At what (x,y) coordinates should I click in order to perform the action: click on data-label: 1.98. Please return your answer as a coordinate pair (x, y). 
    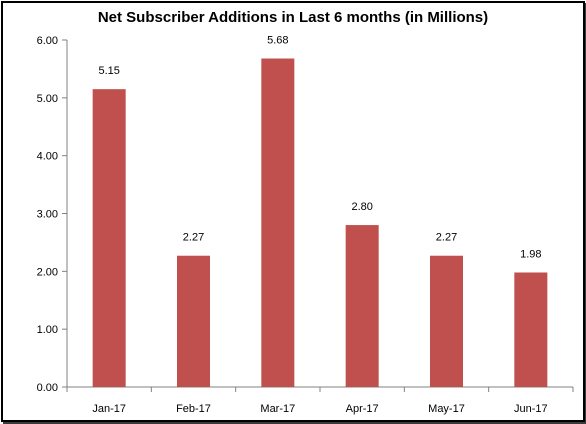
    Looking at the image, I should click on (530, 254).